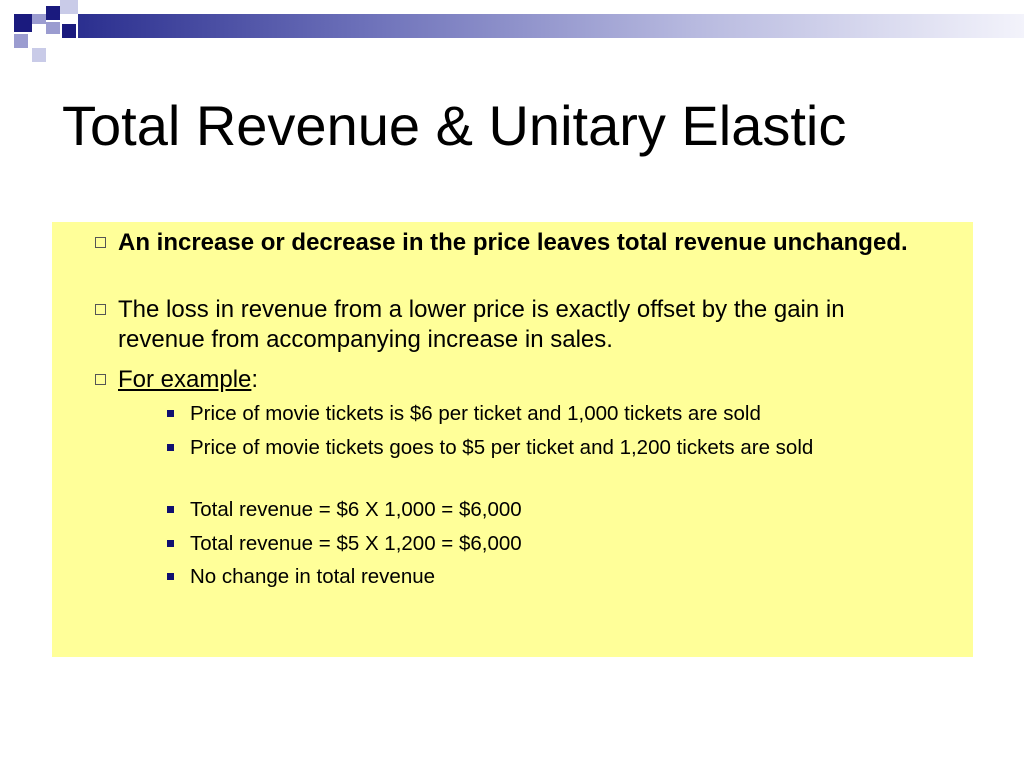 The width and height of the screenshot is (1024, 768). Describe the element at coordinates (548, 510) in the screenshot. I see `sub-bullet-item: Total revenue = $6 X 1,000 = $6,000` at that location.